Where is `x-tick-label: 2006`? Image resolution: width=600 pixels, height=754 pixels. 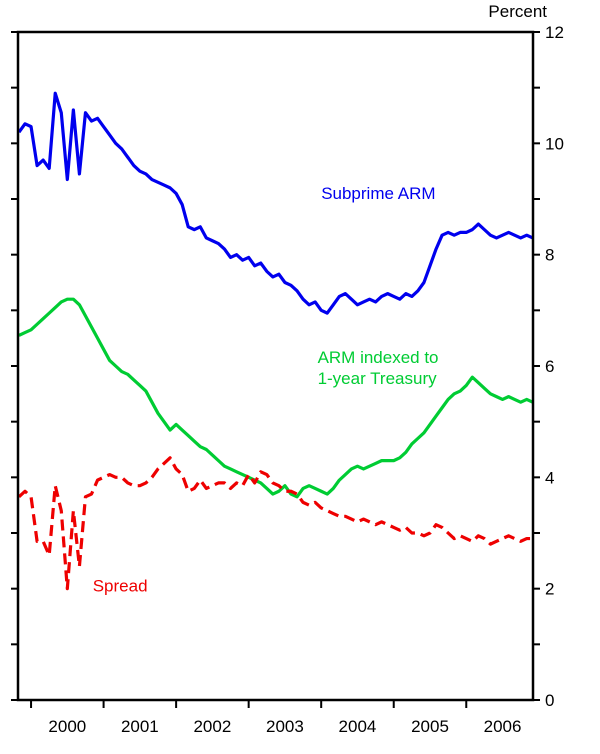 x-tick-label: 2006 is located at coordinates (503, 726).